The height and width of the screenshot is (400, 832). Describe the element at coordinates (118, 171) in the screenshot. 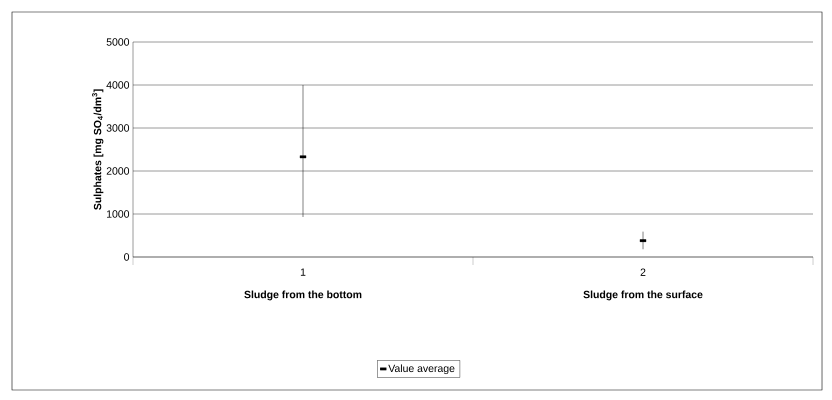

I see `y-tick-label: 2000` at that location.